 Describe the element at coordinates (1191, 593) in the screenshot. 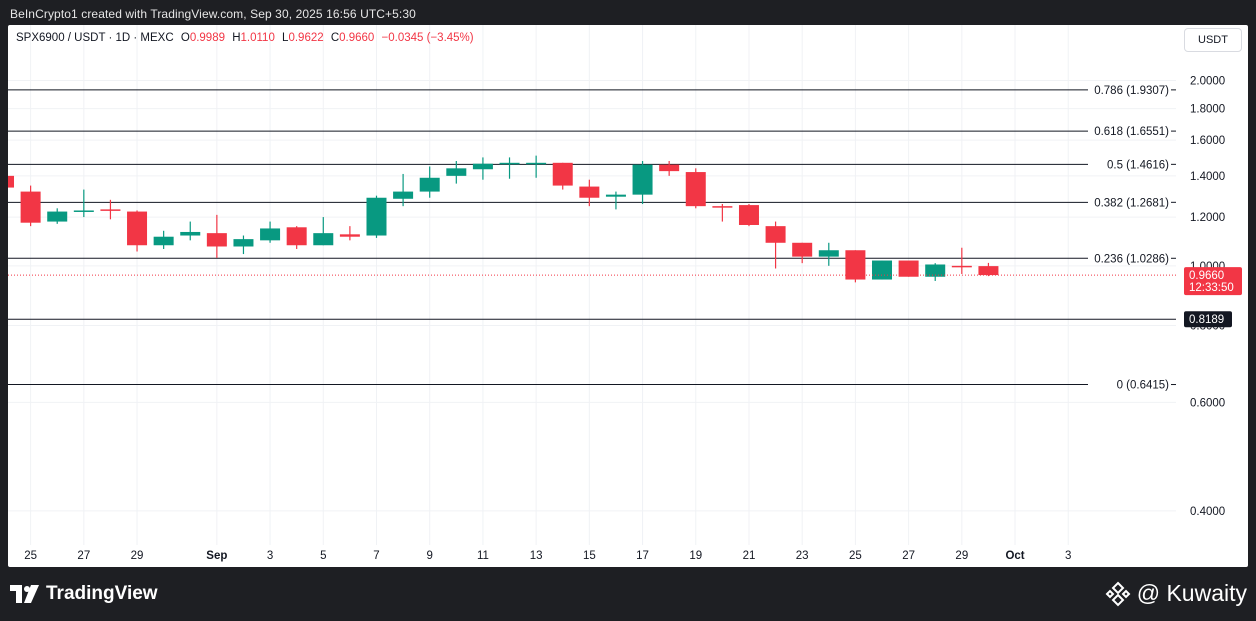

I see `watermark-text: @ Kuwaity` at that location.